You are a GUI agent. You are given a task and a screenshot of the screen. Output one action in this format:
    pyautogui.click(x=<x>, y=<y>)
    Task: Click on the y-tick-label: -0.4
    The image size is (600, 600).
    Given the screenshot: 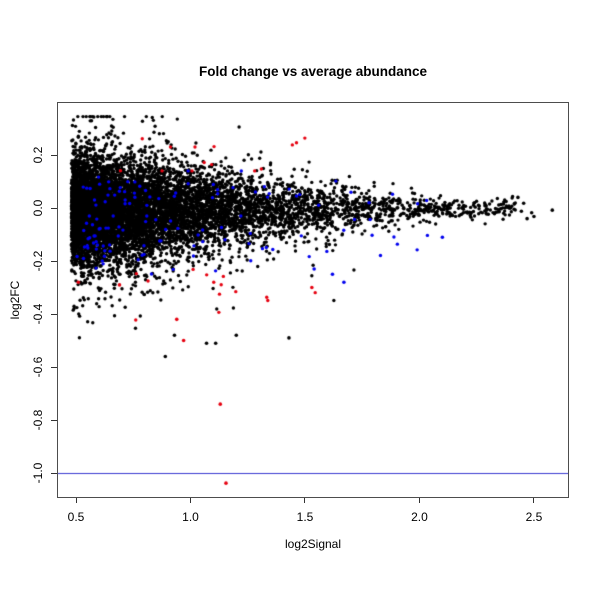 What is the action you would take?
    pyautogui.click(x=38, y=314)
    